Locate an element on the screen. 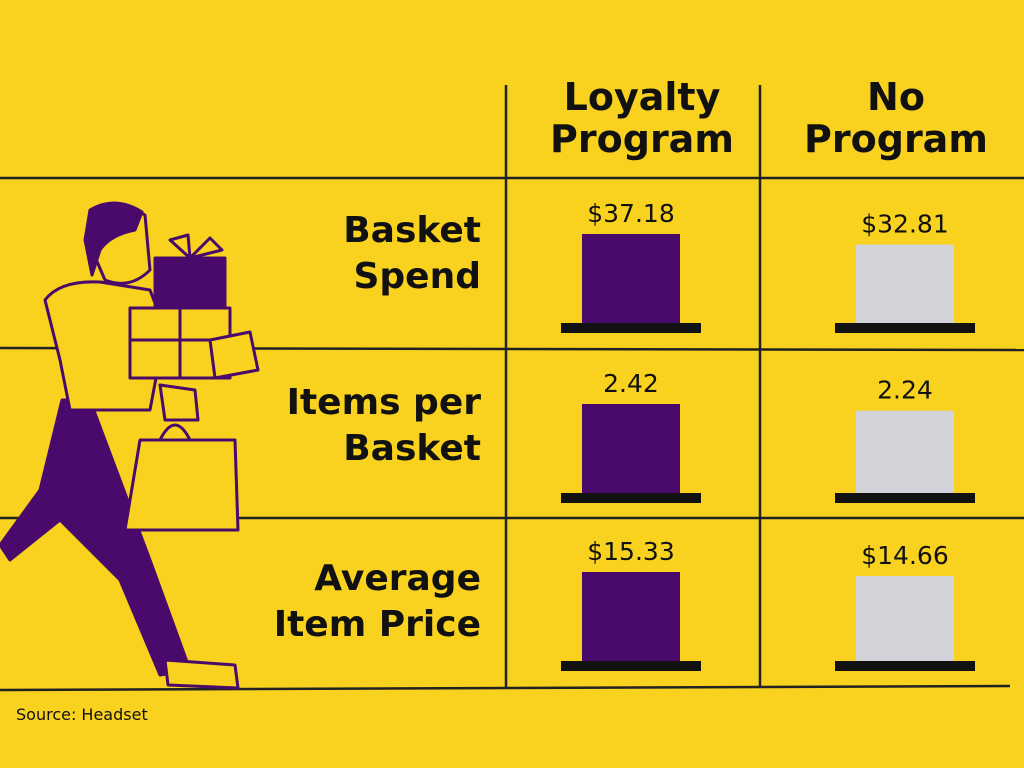 Image resolution: width=1024 pixels, height=768 pixels. value-label: $32.81 is located at coordinates (904, 224).